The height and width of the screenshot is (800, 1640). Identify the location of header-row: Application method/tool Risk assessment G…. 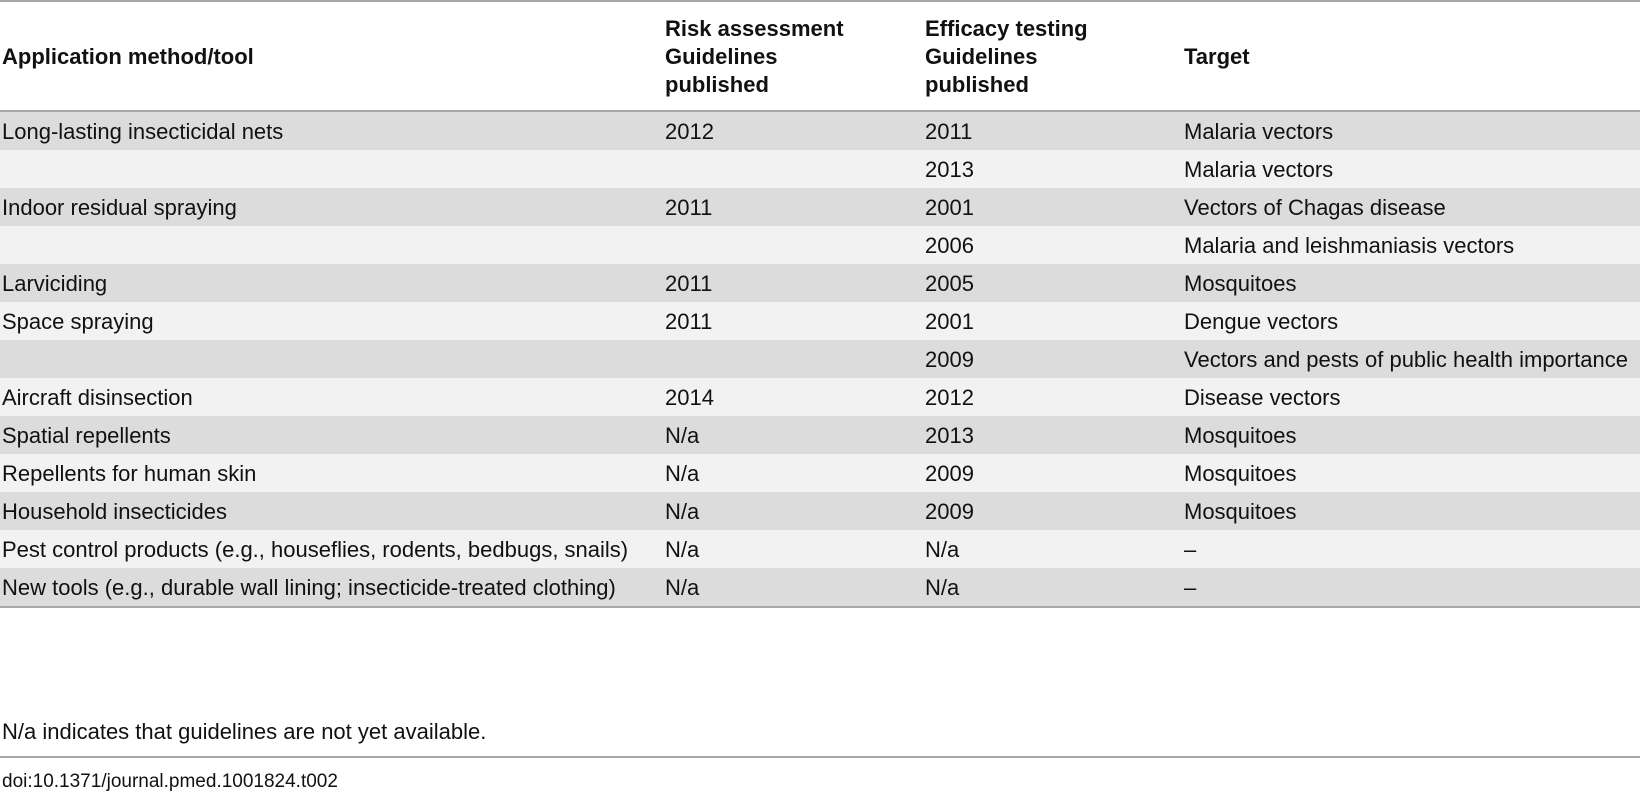
(820, 57).